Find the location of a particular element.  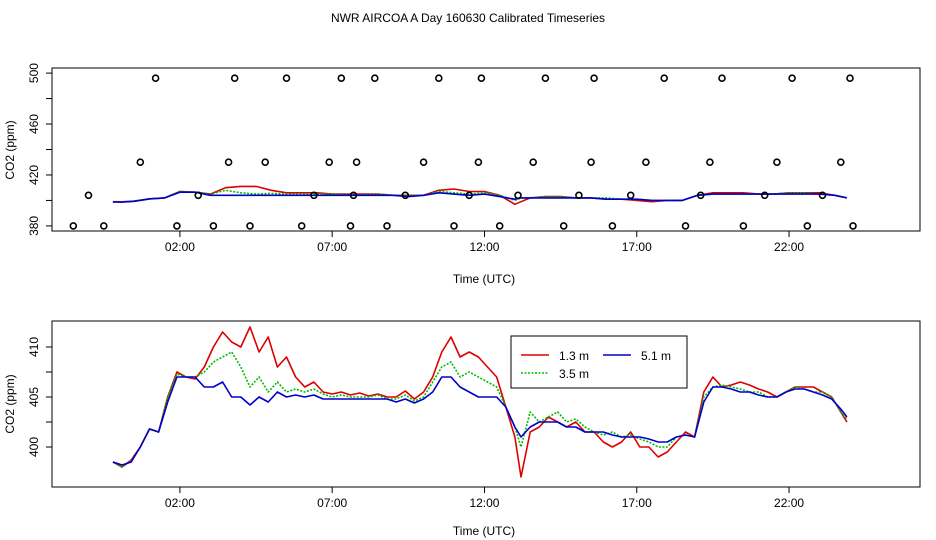

top-y-tick-label: 500 is located at coordinates (34, 73).